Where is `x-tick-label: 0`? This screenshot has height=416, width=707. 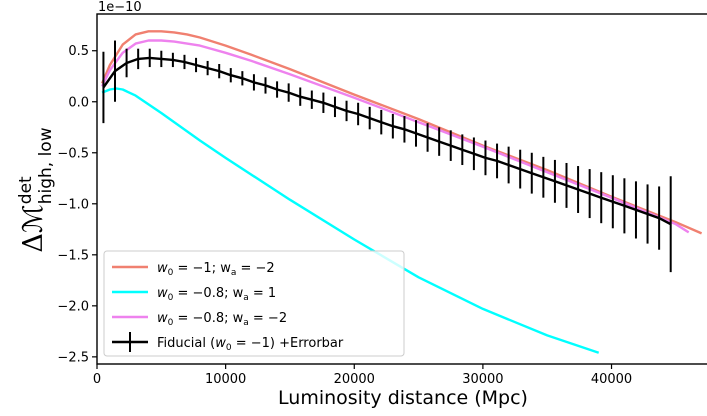
x-tick-label: 0 is located at coordinates (97, 379).